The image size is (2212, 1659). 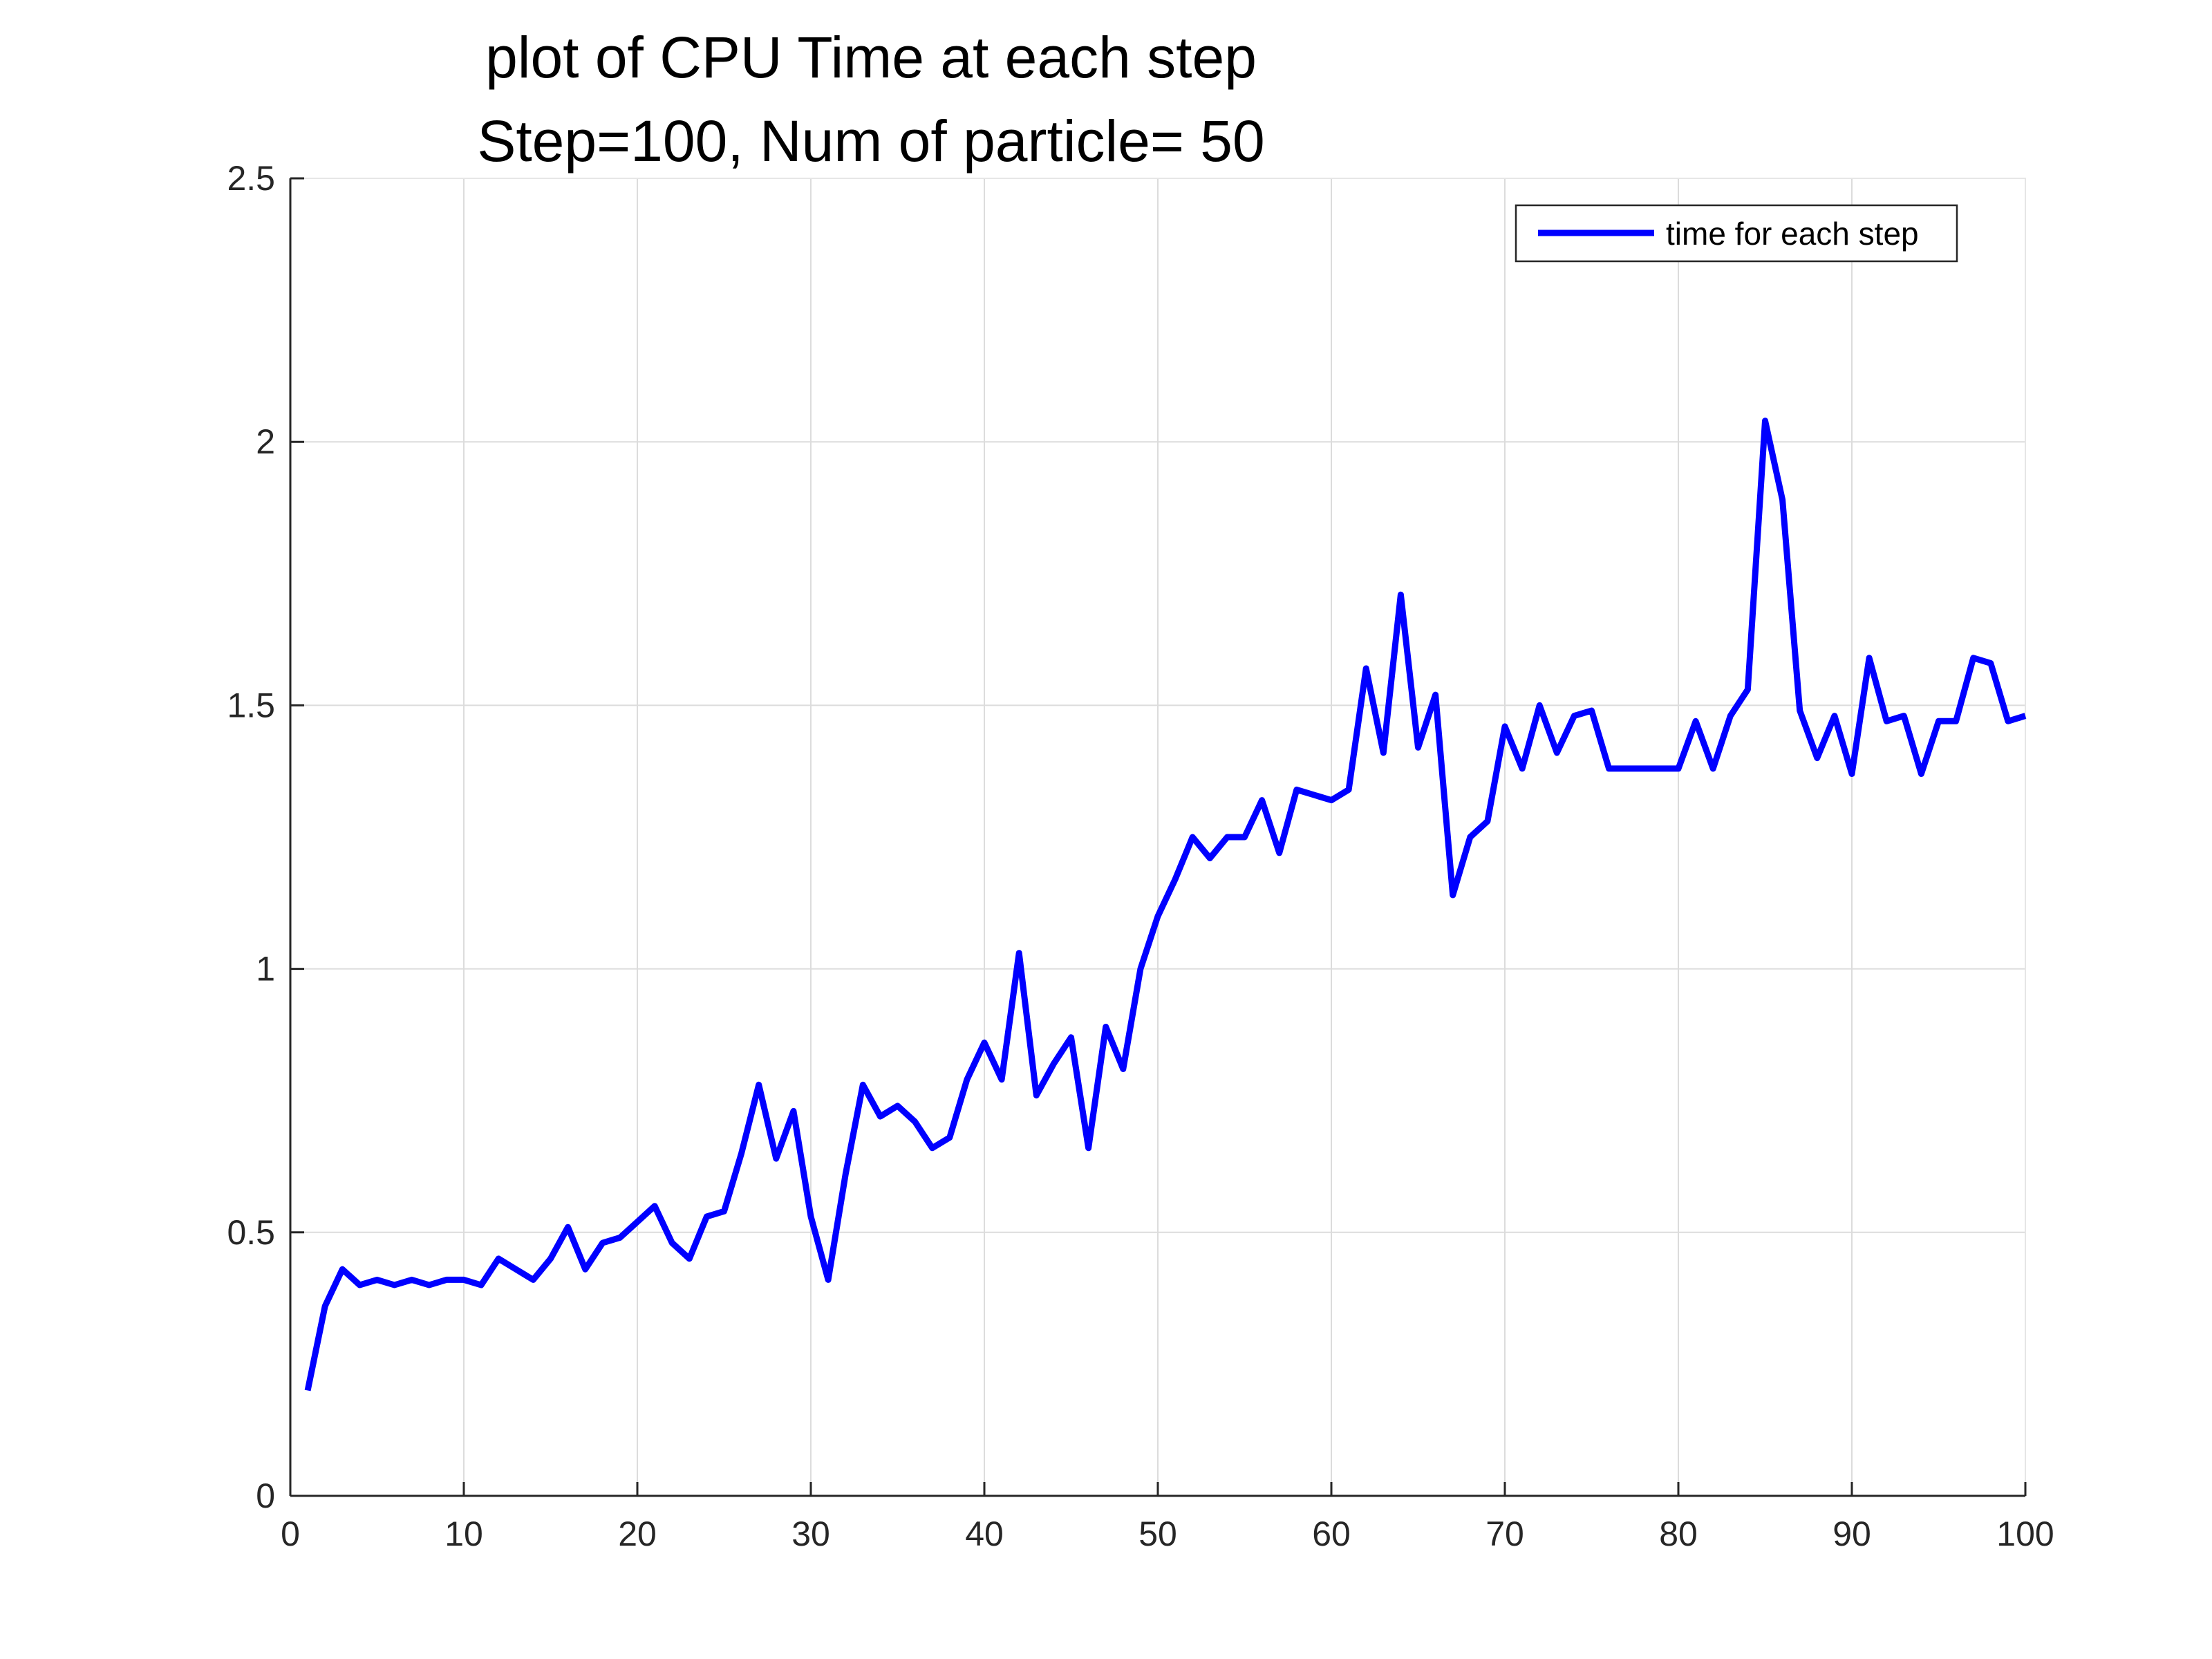 What do you see at coordinates (251, 705) in the screenshot?
I see `y-tick-label: 1.5` at bounding box center [251, 705].